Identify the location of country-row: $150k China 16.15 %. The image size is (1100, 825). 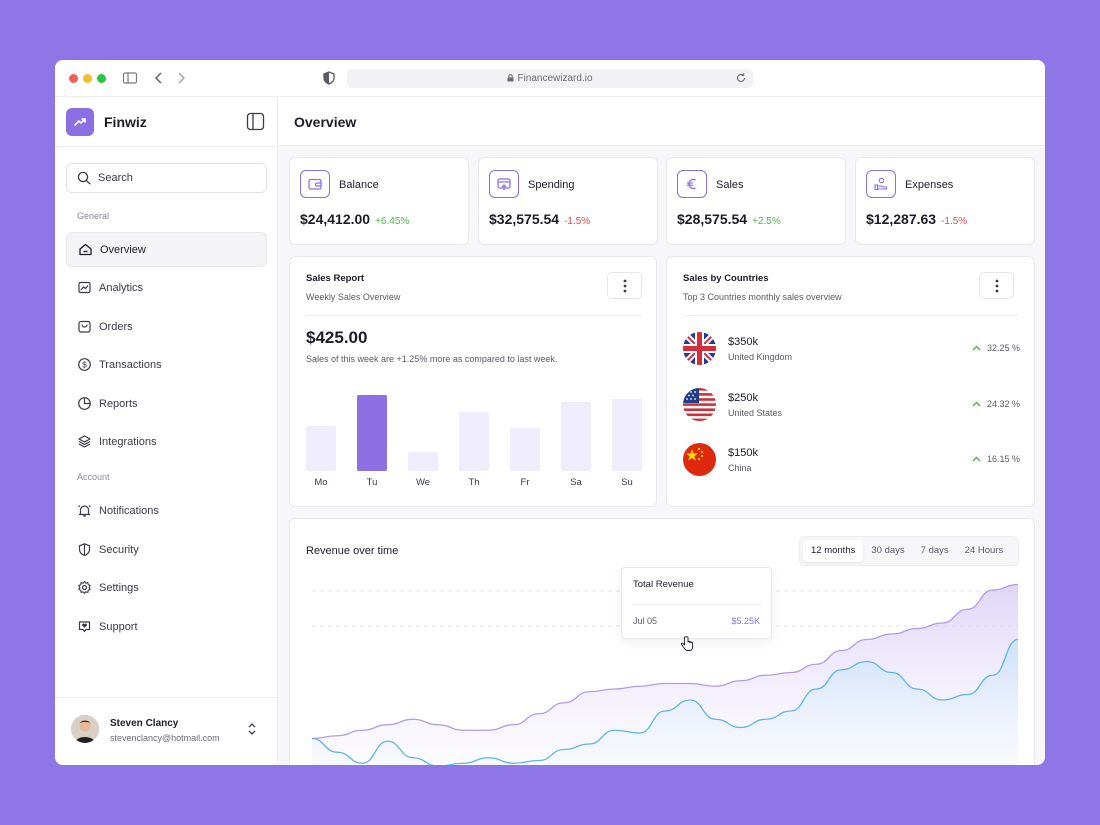
(851, 461).